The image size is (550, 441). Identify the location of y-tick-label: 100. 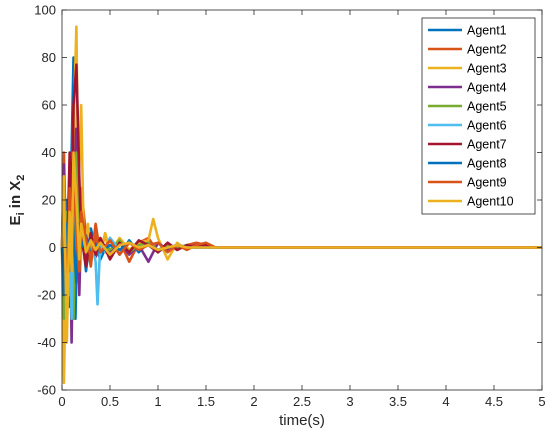
(45, 10).